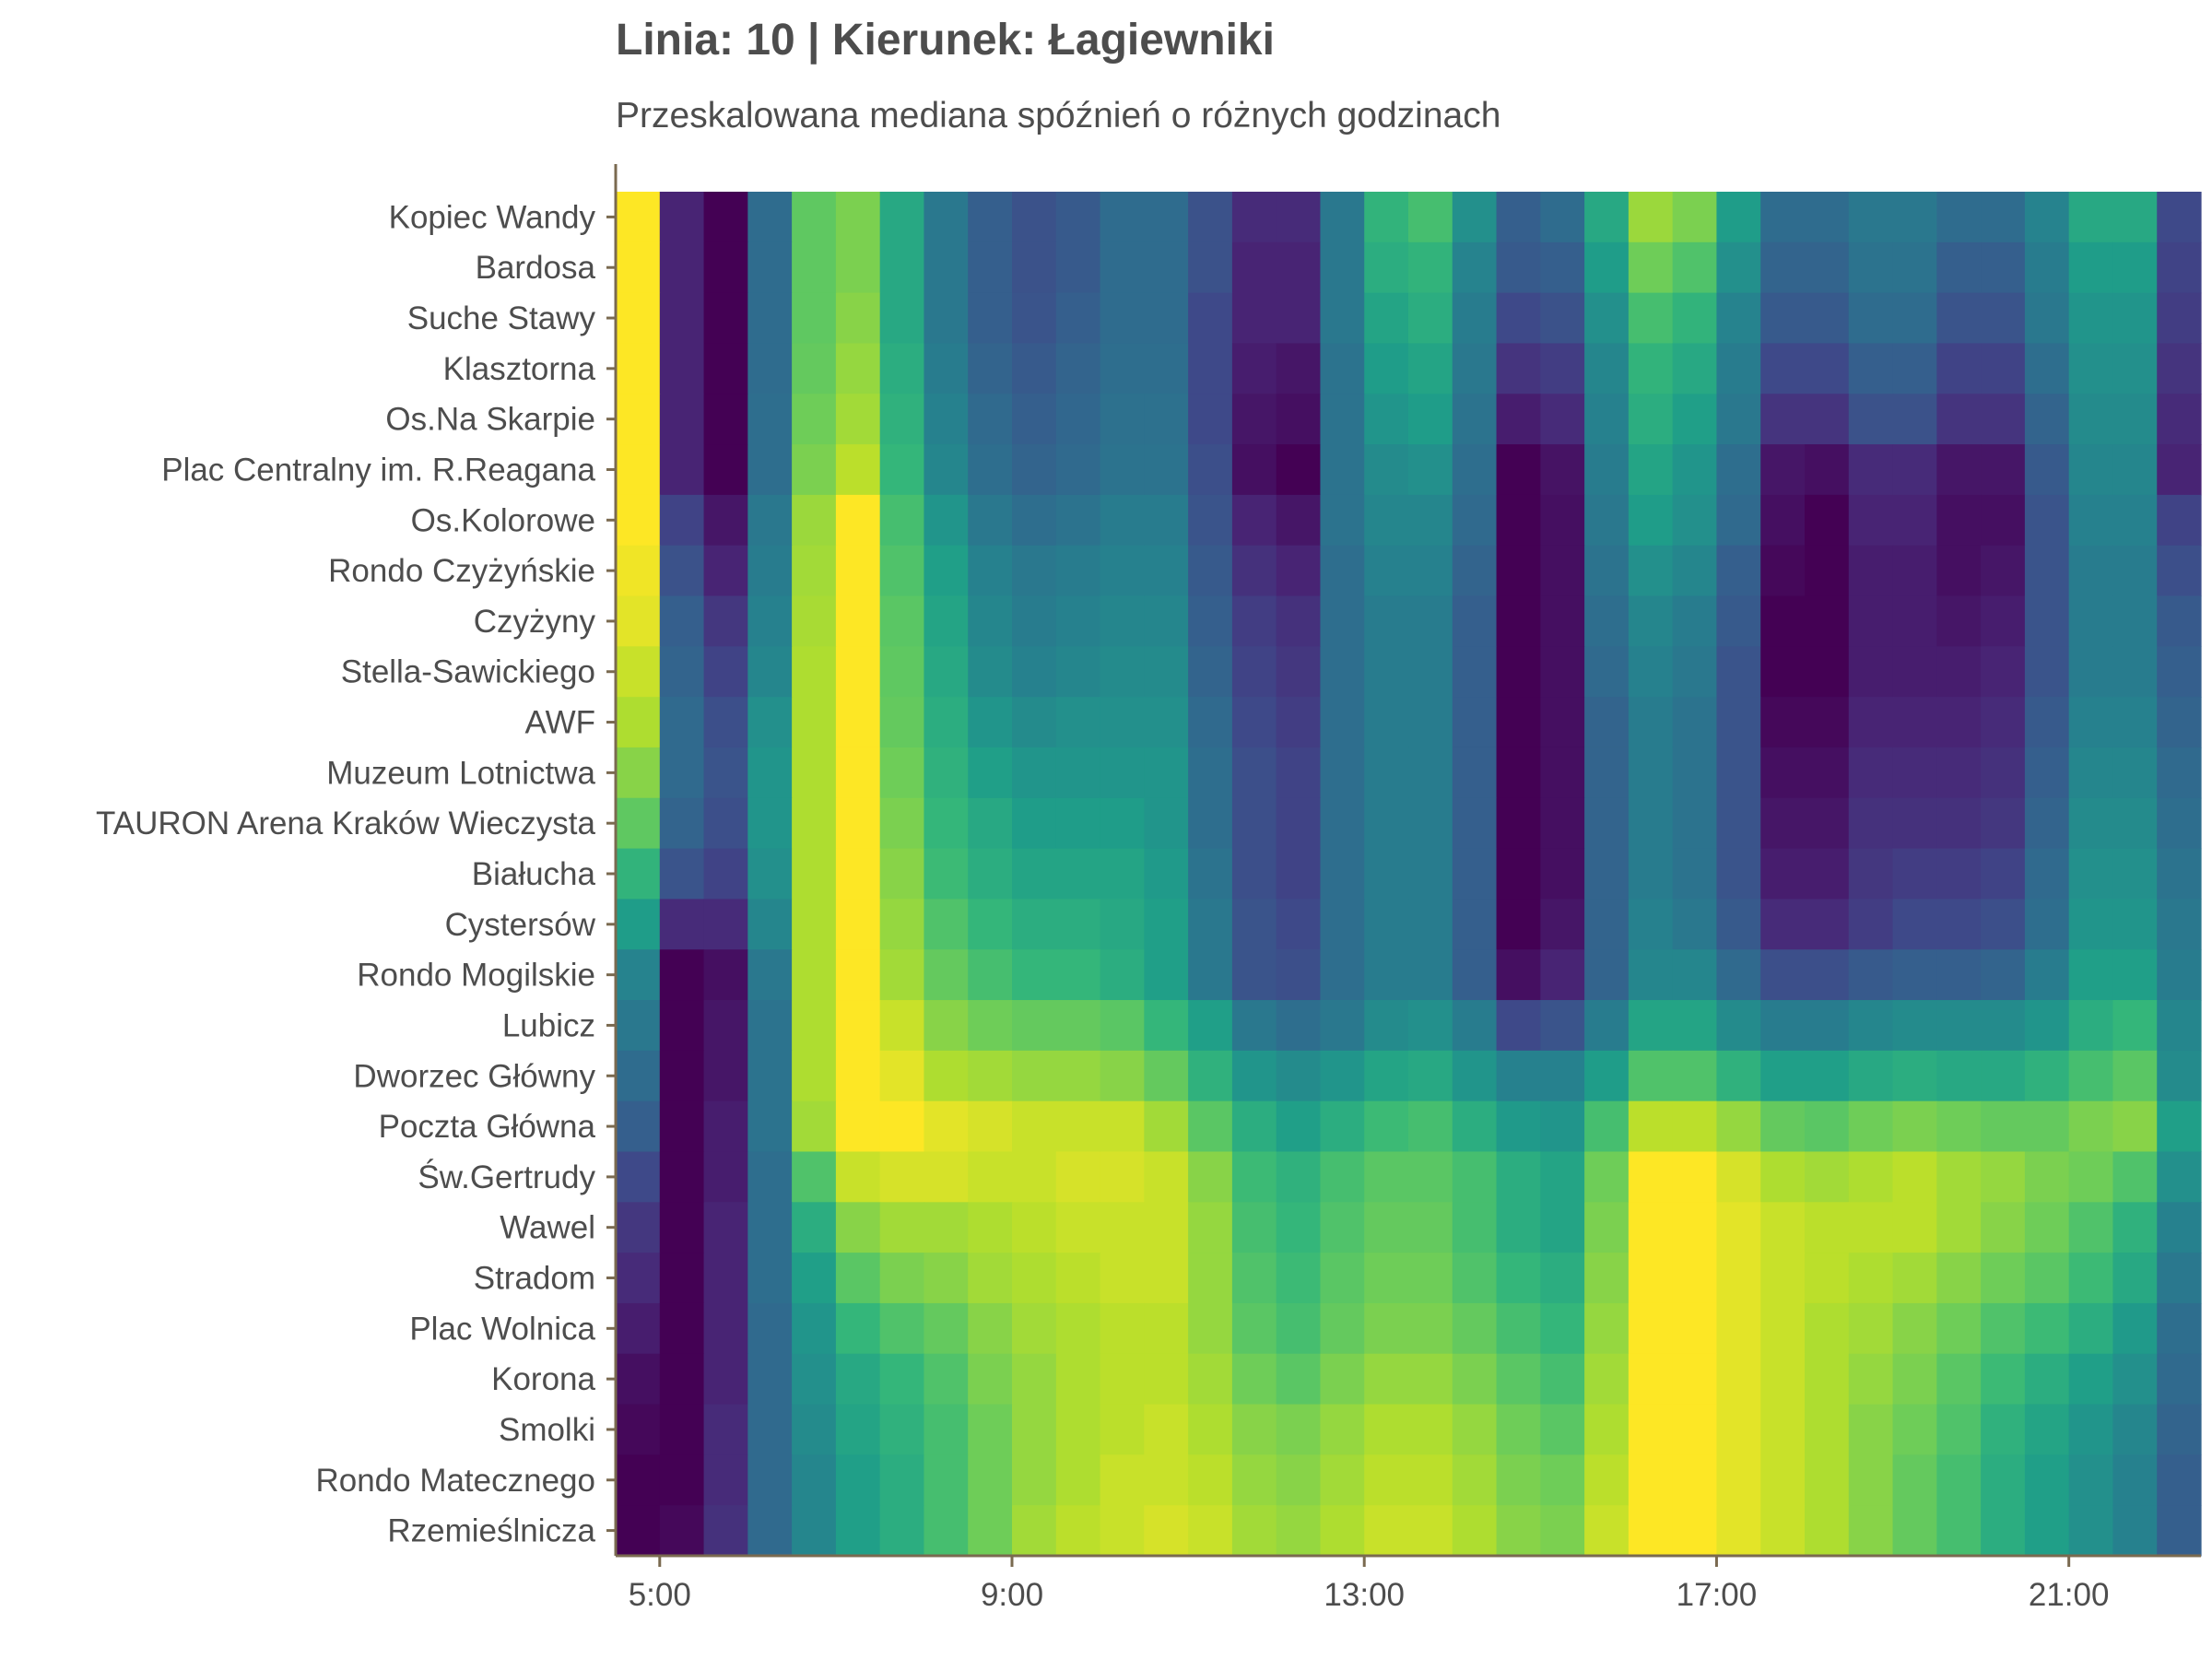 The width and height of the screenshot is (2212, 1659). Describe the element at coordinates (1717, 1595) in the screenshot. I see `x-tick-label: 17:00` at that location.